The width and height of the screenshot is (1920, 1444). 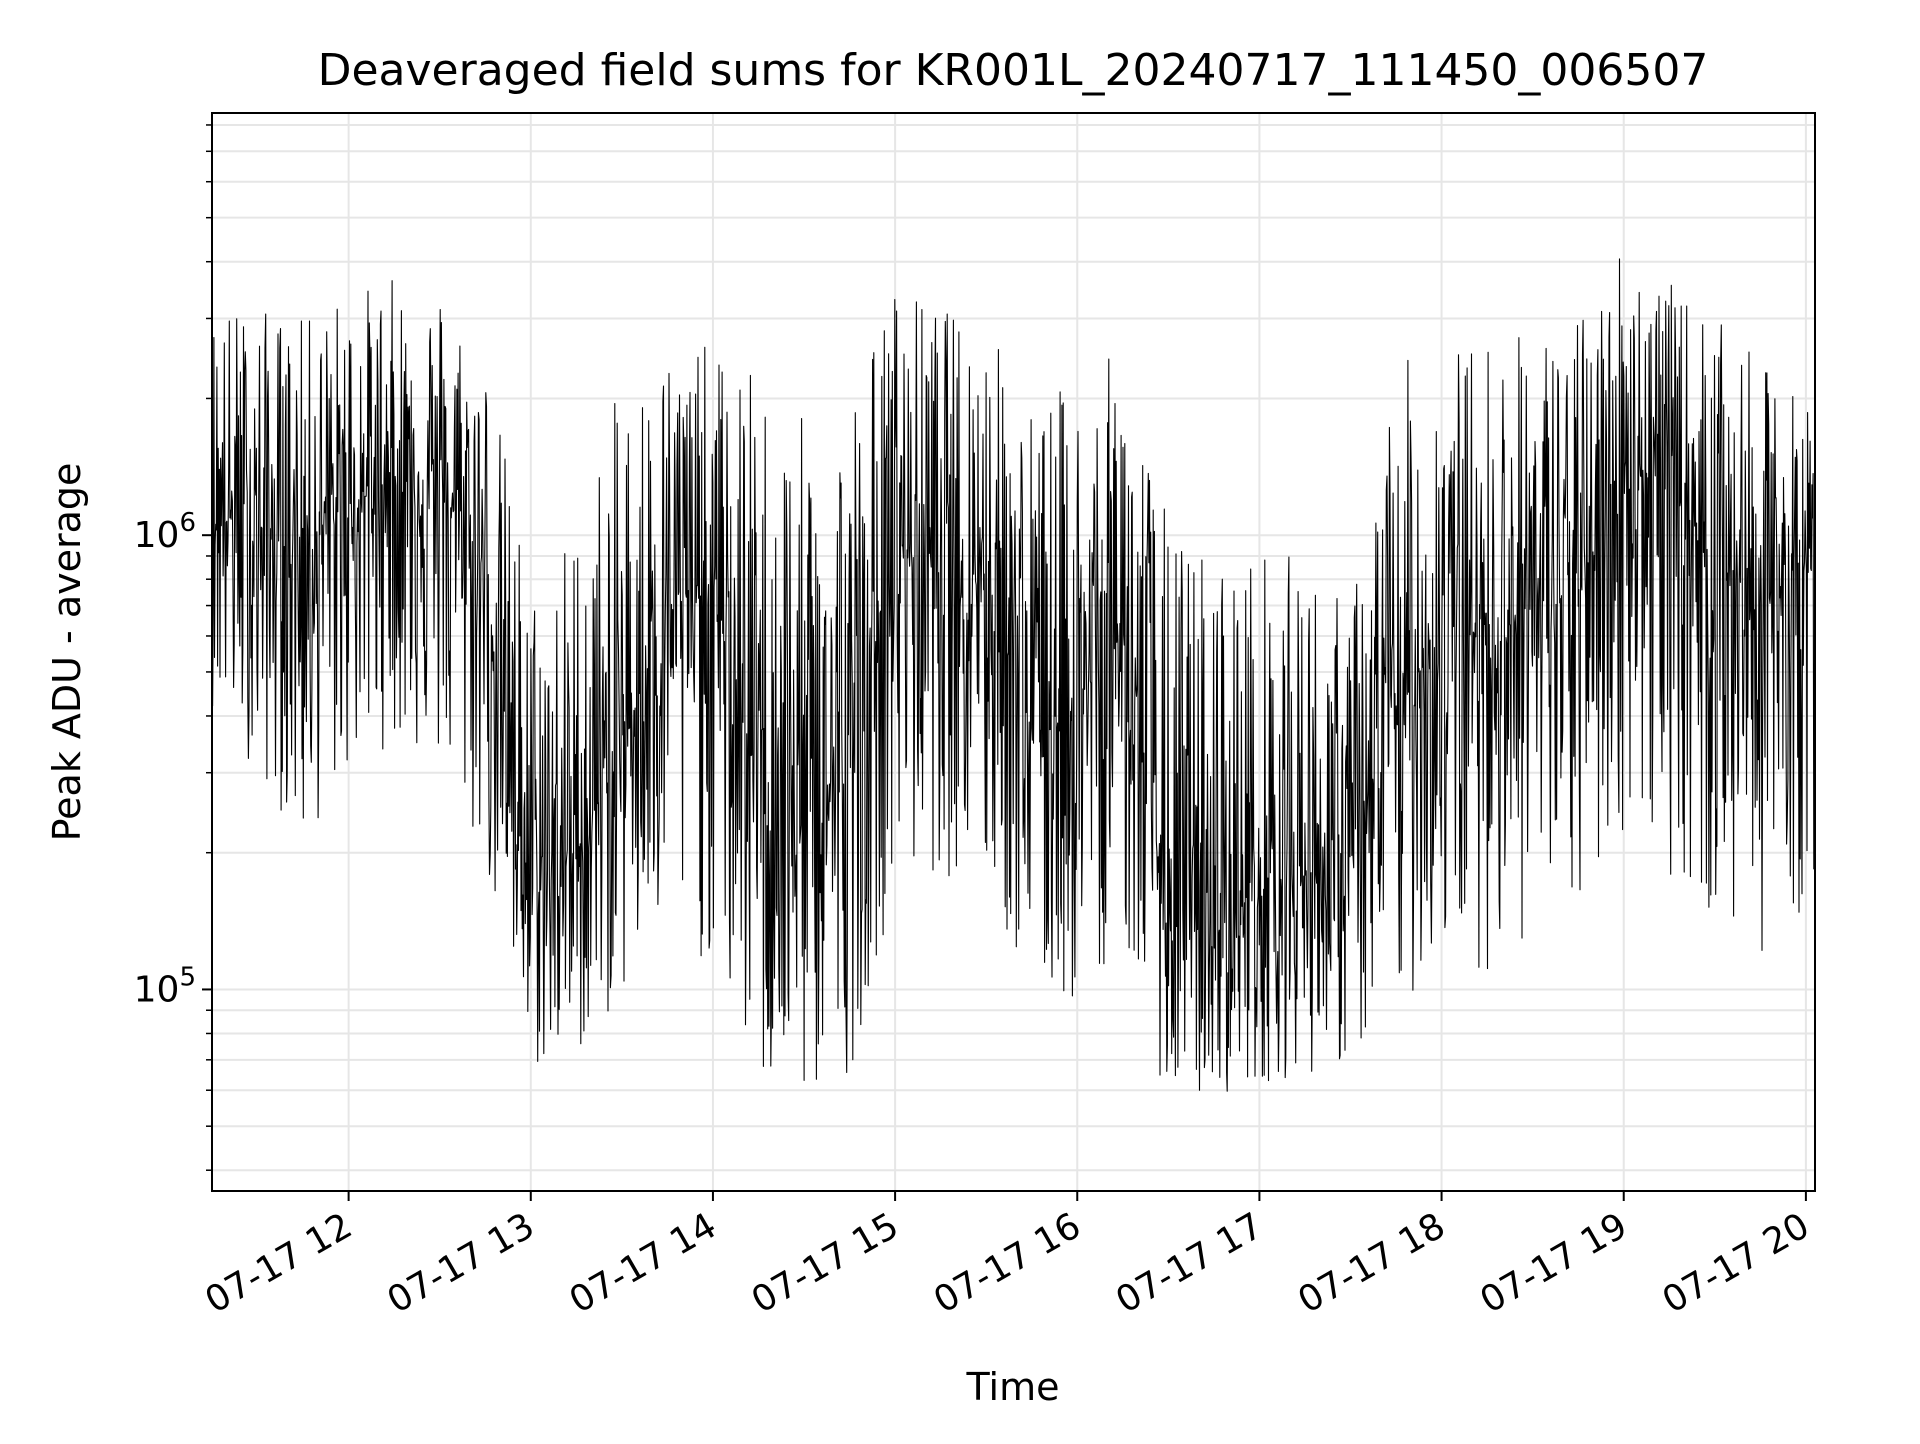 I want to click on y-tick-label-exponent: 6, so click(x=187, y=523).